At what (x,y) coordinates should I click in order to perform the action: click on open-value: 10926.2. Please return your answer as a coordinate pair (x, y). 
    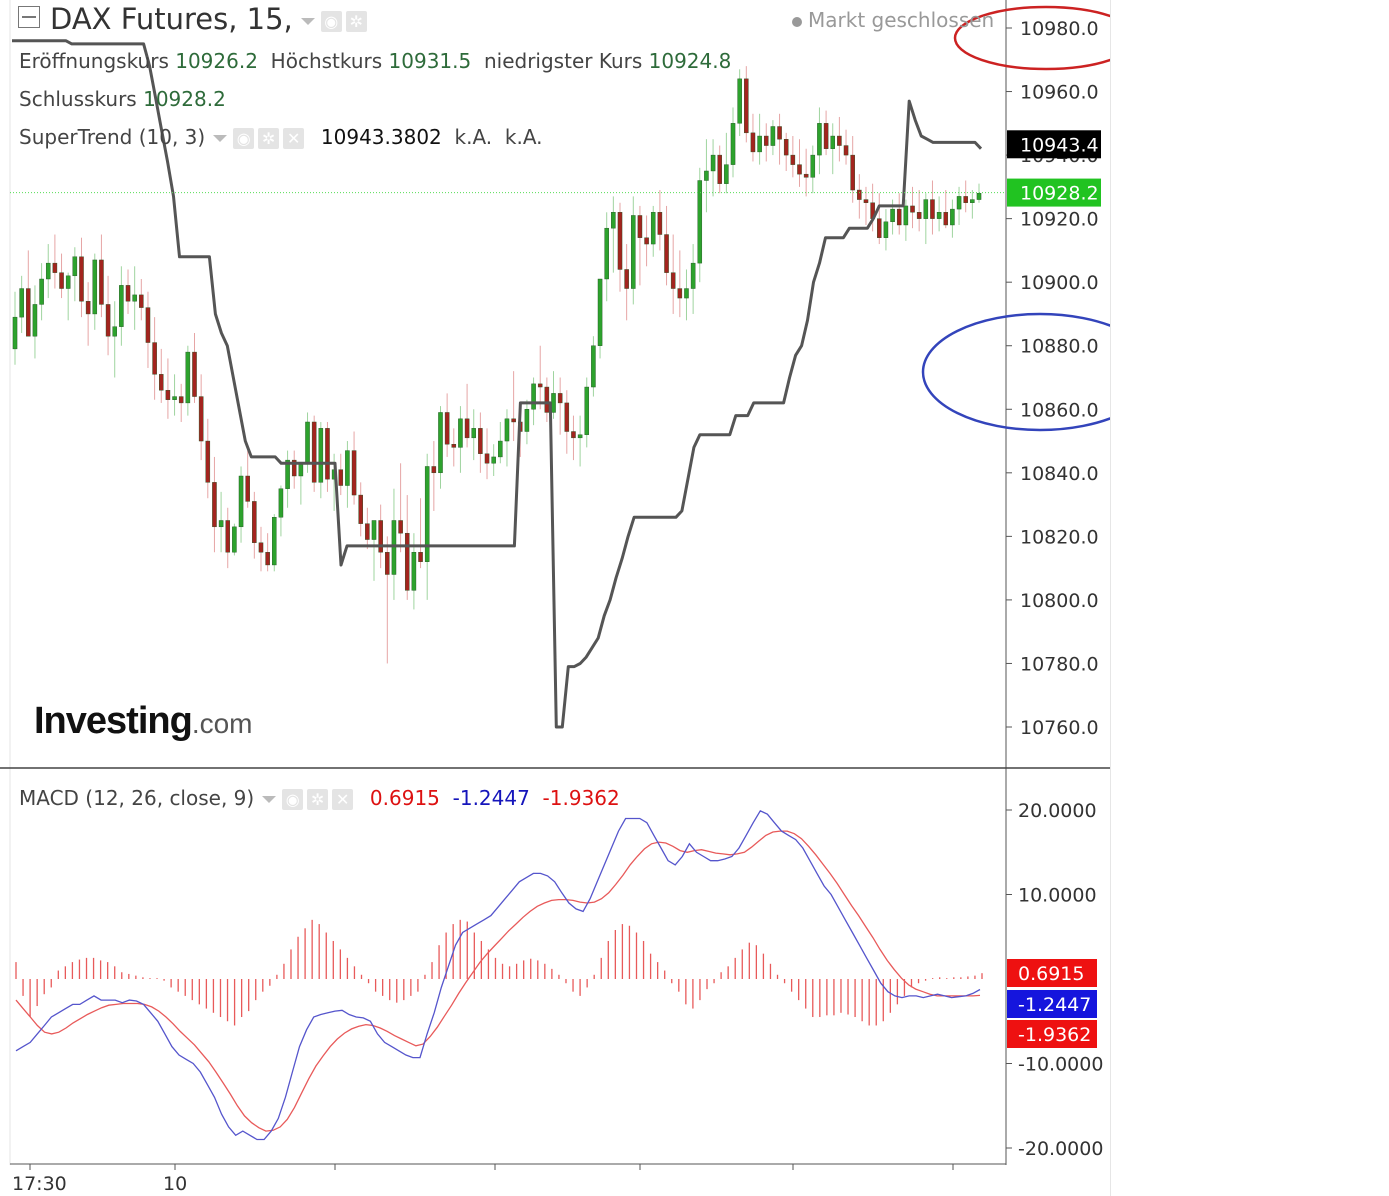
    Looking at the image, I should click on (216, 61).